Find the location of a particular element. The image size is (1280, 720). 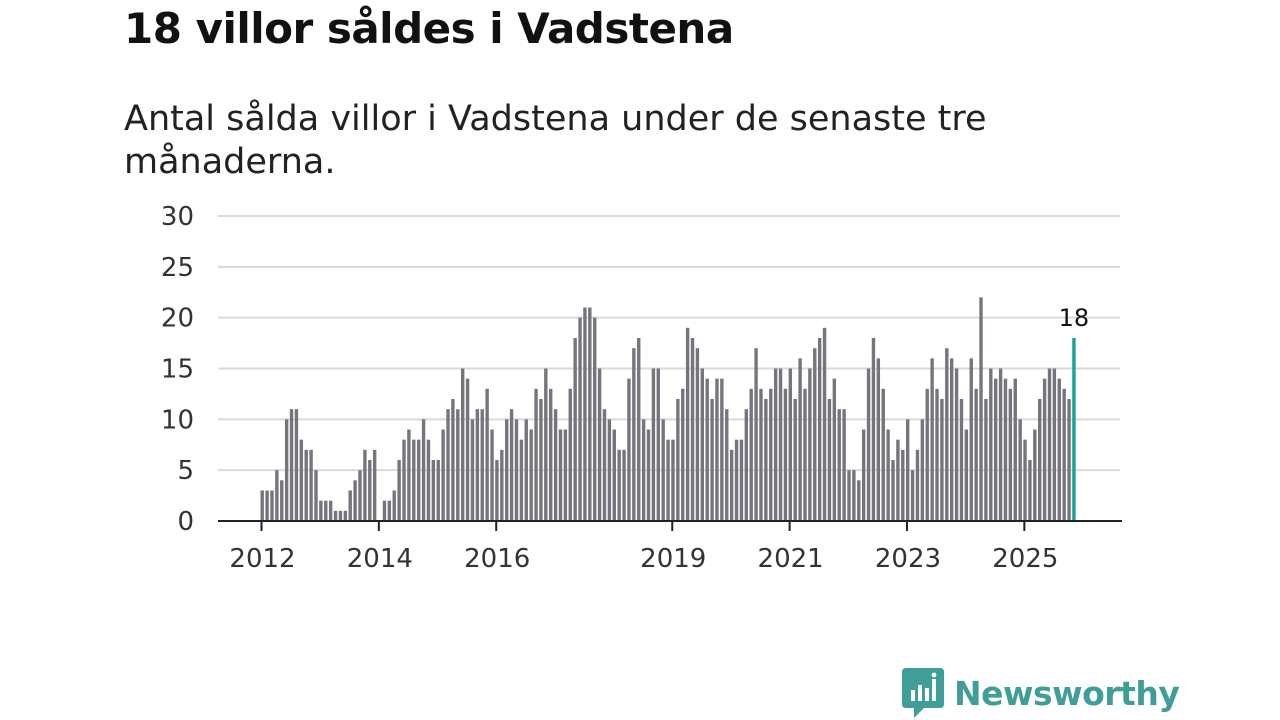

y-tick-label: 30 is located at coordinates (177, 217).